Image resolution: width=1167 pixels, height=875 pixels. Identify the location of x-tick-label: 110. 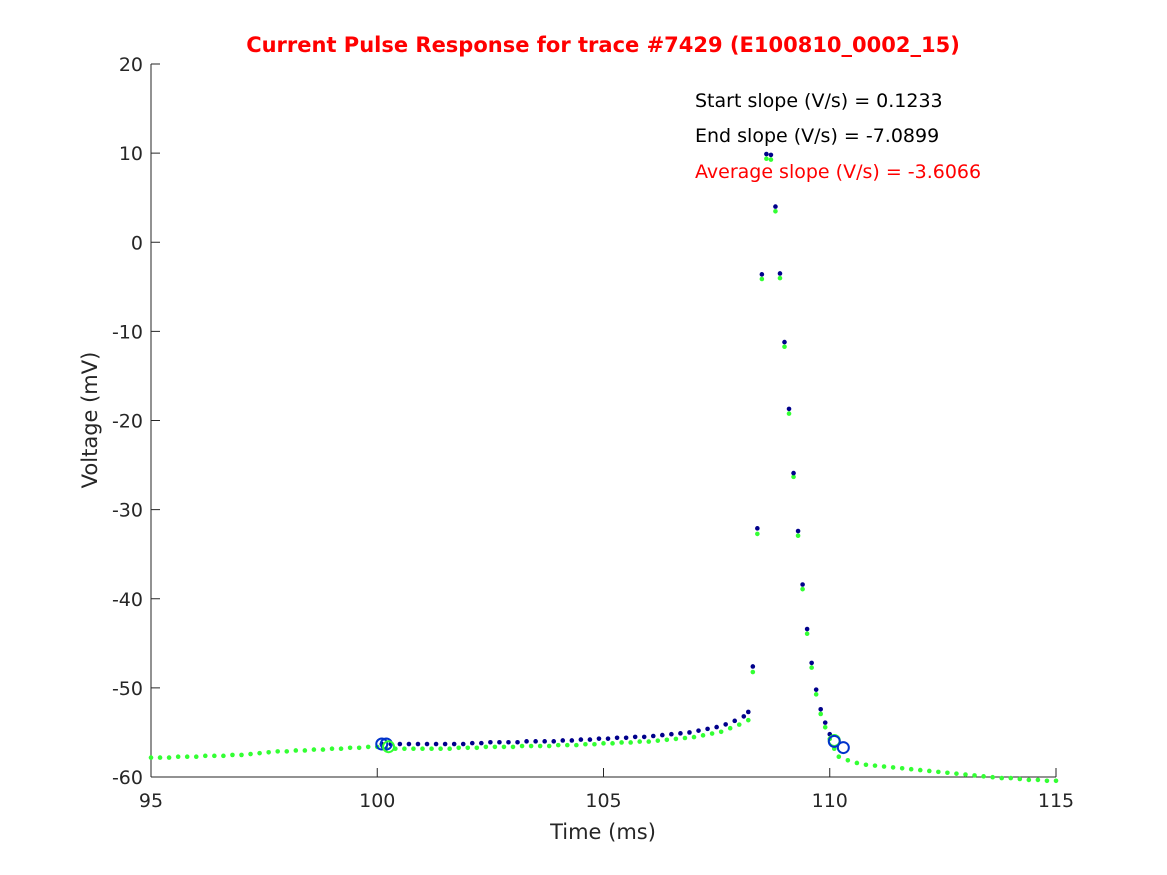
(830, 801).